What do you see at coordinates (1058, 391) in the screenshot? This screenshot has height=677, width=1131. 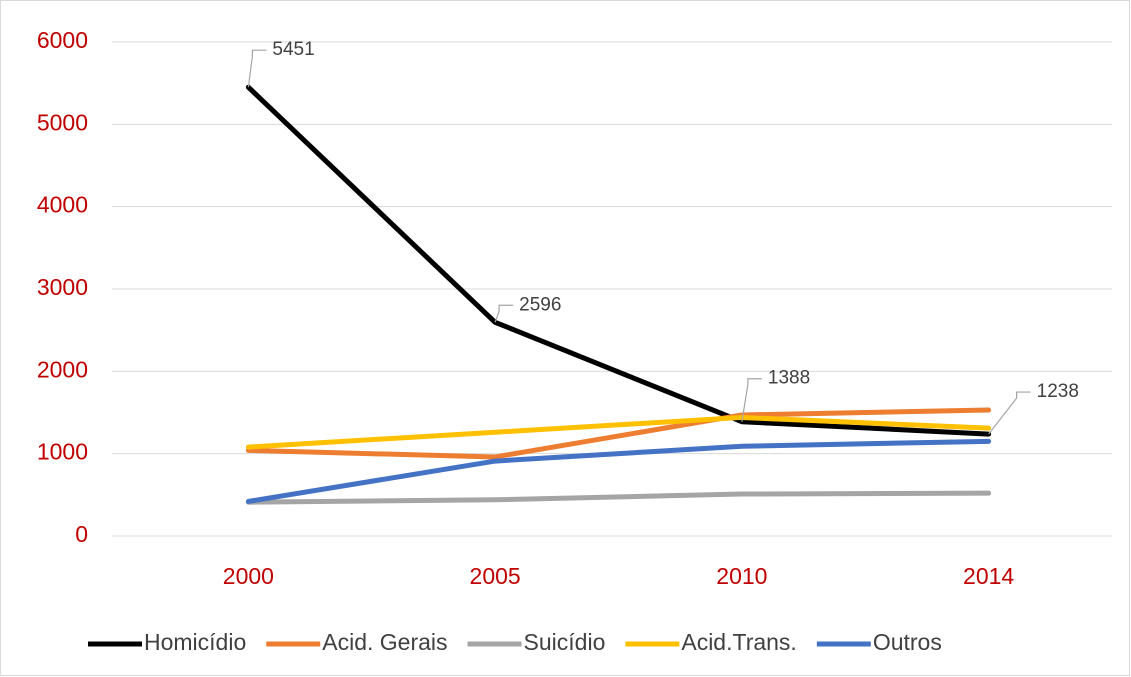 I see `data-label: 1238` at bounding box center [1058, 391].